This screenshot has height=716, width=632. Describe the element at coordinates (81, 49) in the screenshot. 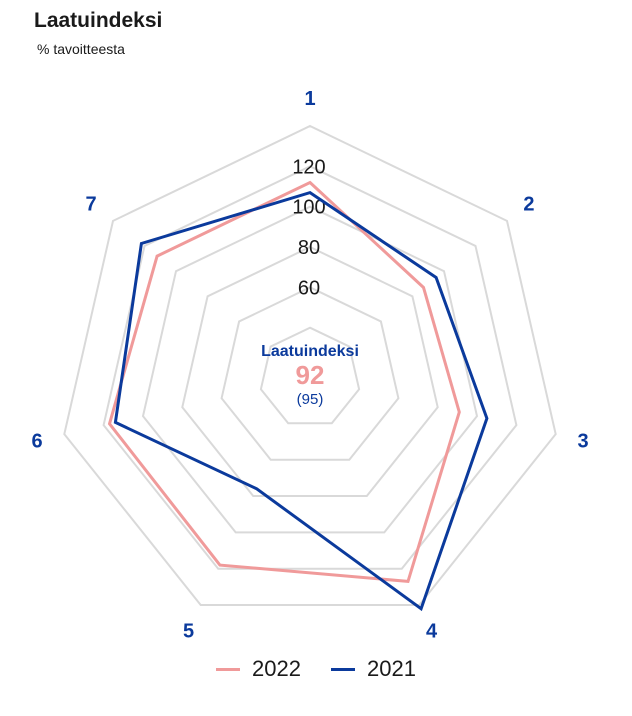

I see `chart-subtitle: % tavoitteesta` at that location.